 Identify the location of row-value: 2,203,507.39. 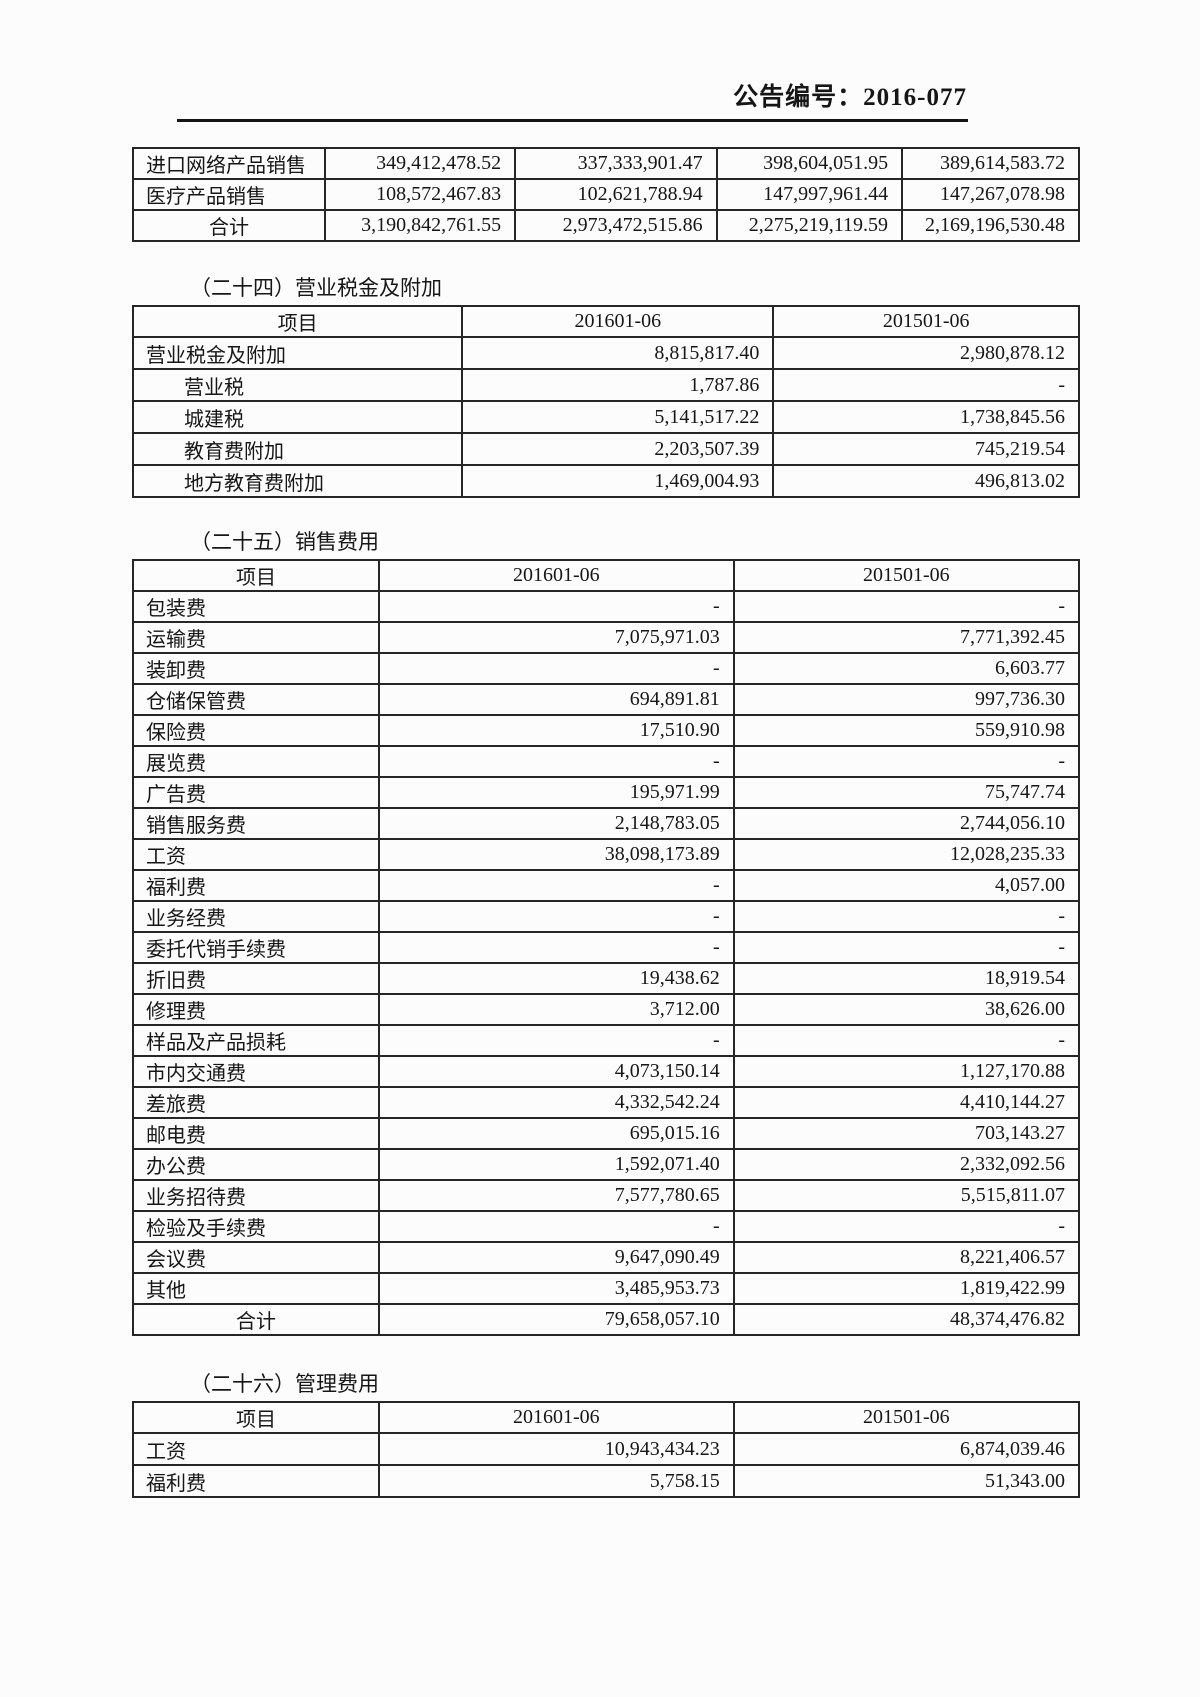
(618, 449).